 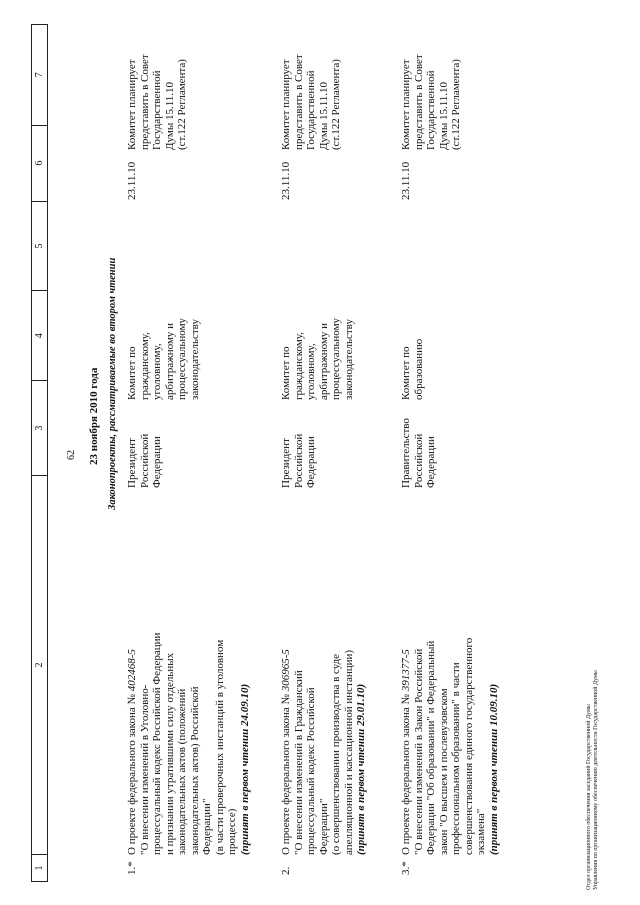 I want to click on column-header-7: 7, so click(x=39, y=75).